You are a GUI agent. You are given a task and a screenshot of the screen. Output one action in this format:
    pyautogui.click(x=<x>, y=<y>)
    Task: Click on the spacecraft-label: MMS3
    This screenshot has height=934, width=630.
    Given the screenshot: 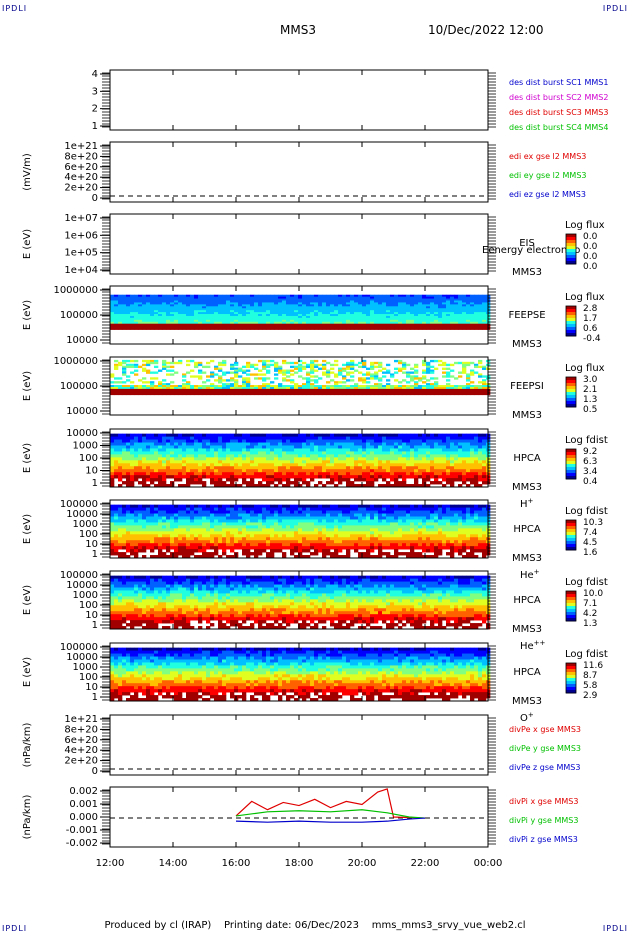 What is the action you would take?
    pyautogui.click(x=527, y=487)
    